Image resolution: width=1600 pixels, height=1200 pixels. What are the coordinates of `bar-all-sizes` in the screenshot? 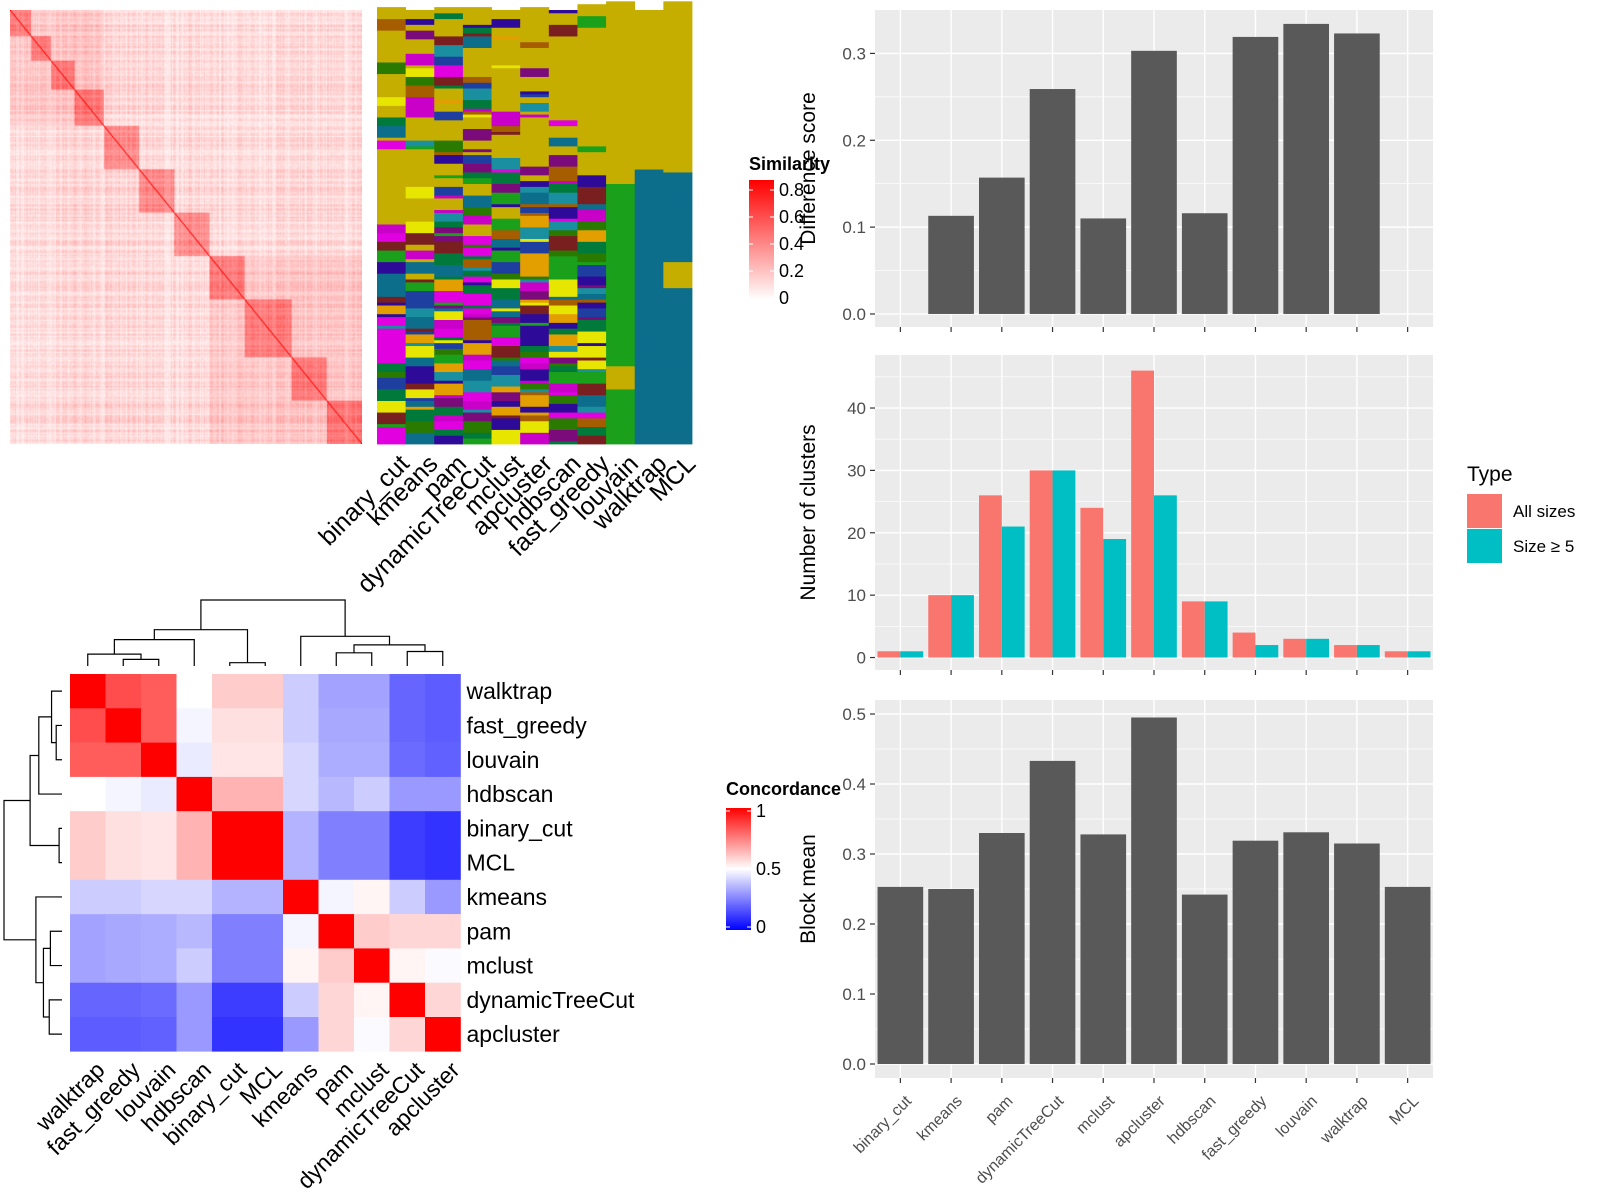 It's located at (940, 626).